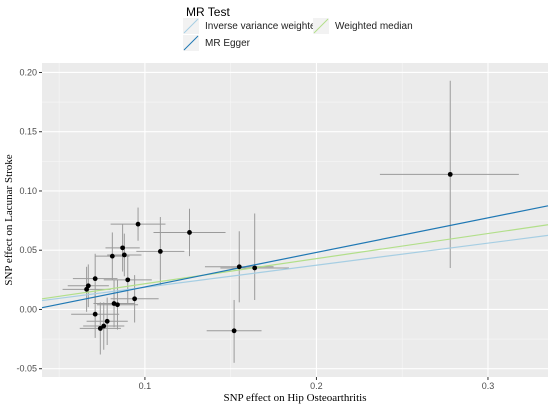  Describe the element at coordinates (145, 386) in the screenshot. I see `x-tick-label: 0.1` at that location.